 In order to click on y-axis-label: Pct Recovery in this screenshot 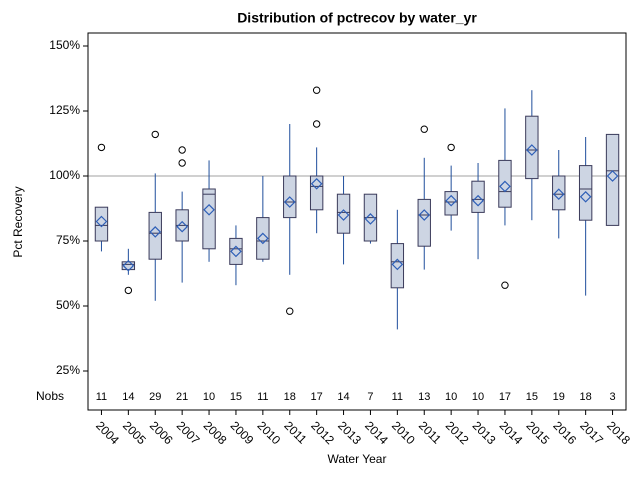, I will do `click(18, 221)`.